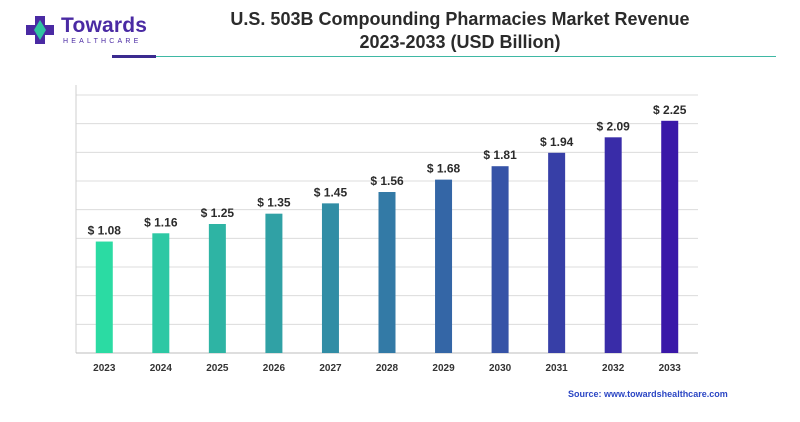 The image size is (800, 422). I want to click on value-label-2024: $ 1.16, so click(161, 222).